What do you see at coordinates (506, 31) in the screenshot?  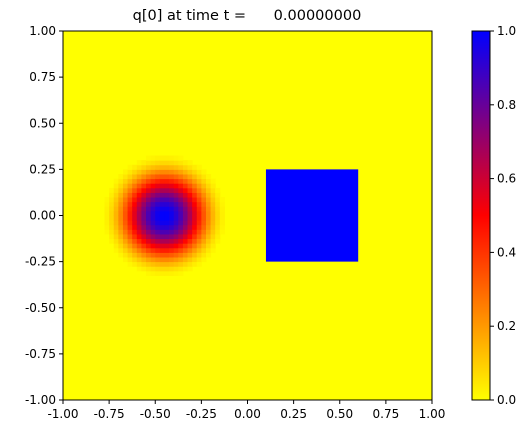 I see `colorbar-tick-label: 1.0` at bounding box center [506, 31].